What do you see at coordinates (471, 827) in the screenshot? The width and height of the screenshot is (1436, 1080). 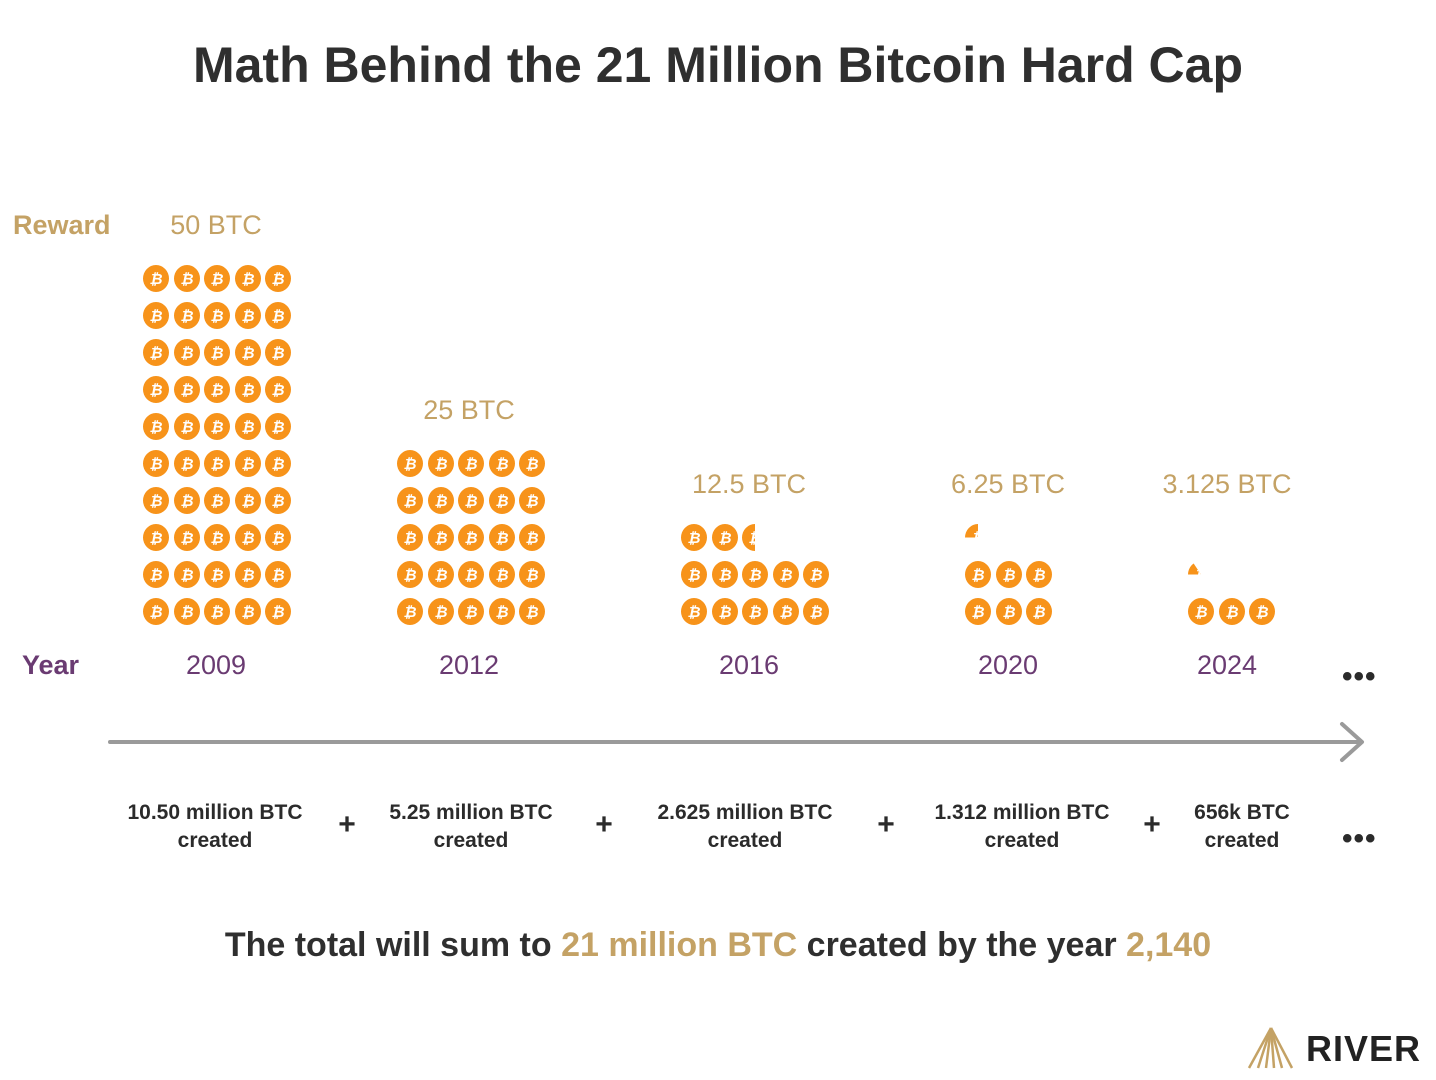 I see `btc-created-label: 5.25 million BTC created` at bounding box center [471, 827].